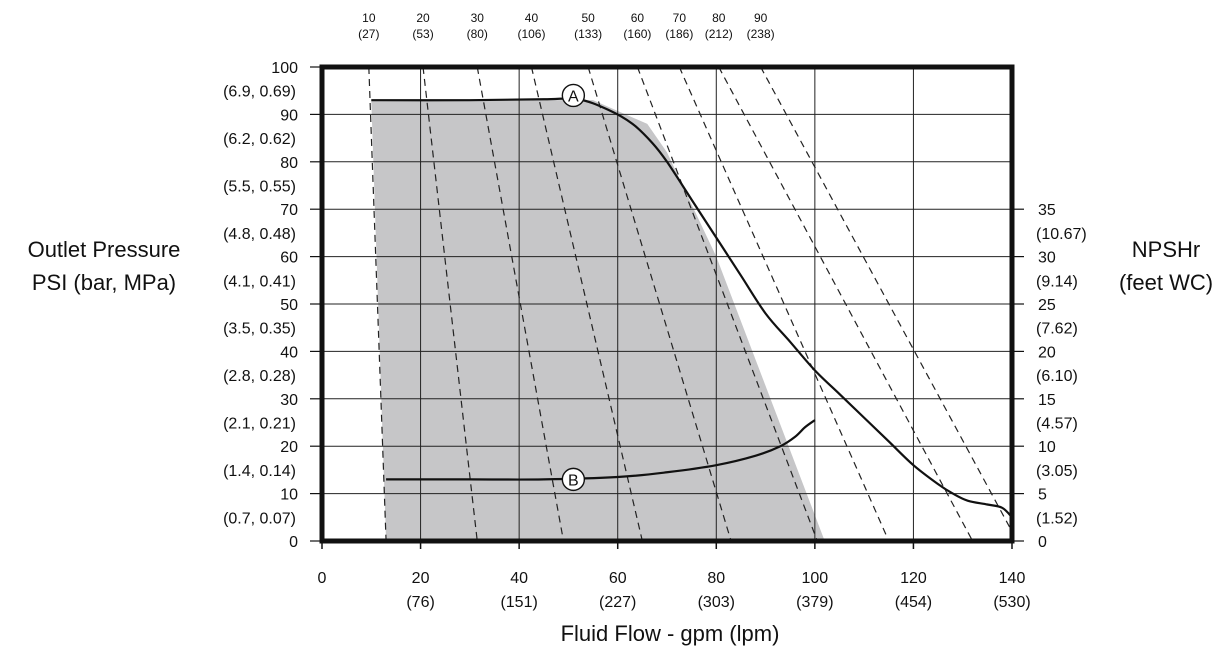  What do you see at coordinates (1047, 258) in the screenshot?
I see `y-right-tick-label: 30` at bounding box center [1047, 258].